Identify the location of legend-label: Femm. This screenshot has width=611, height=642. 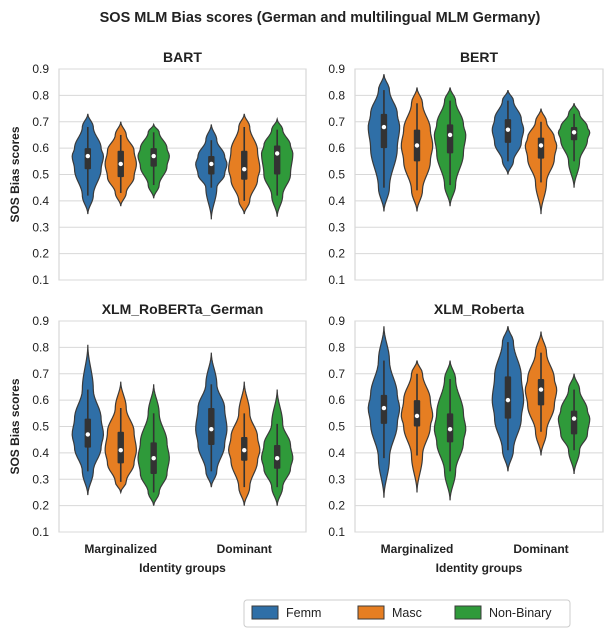
(303, 613).